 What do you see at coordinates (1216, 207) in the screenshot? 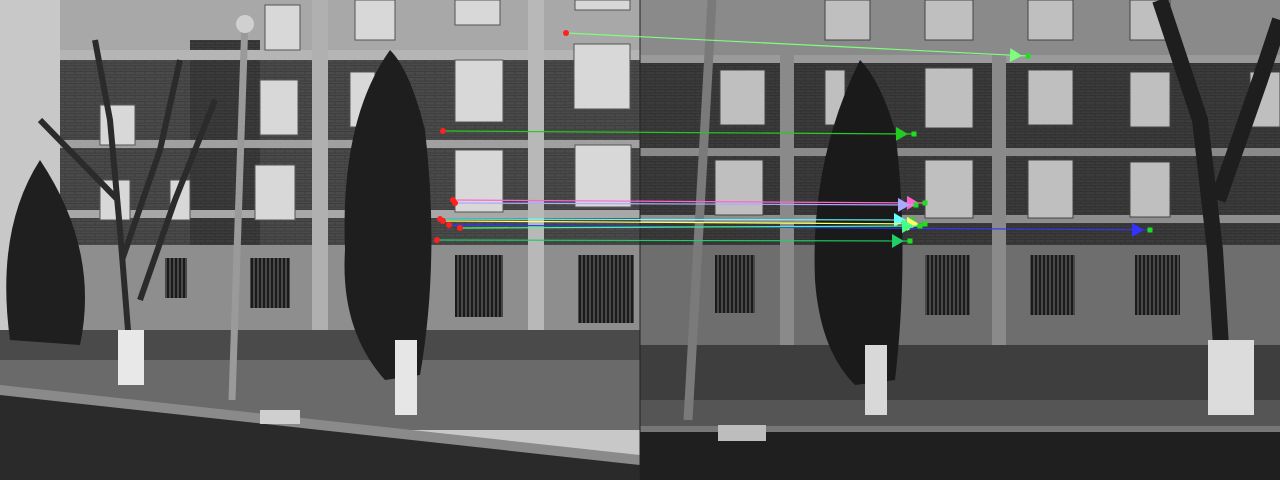
I see `tree-right` at bounding box center [1216, 207].